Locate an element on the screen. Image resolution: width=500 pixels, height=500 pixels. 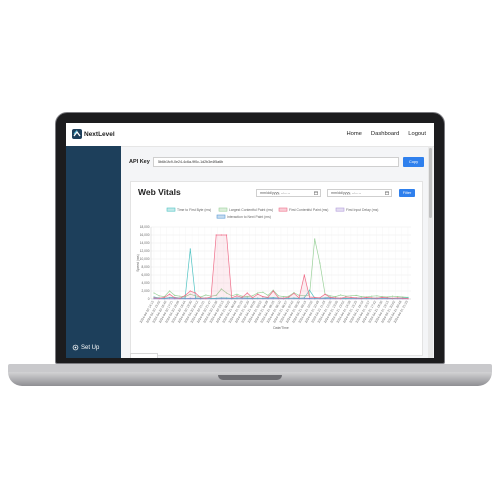
sidebar: Set Up is located at coordinates (93, 252).